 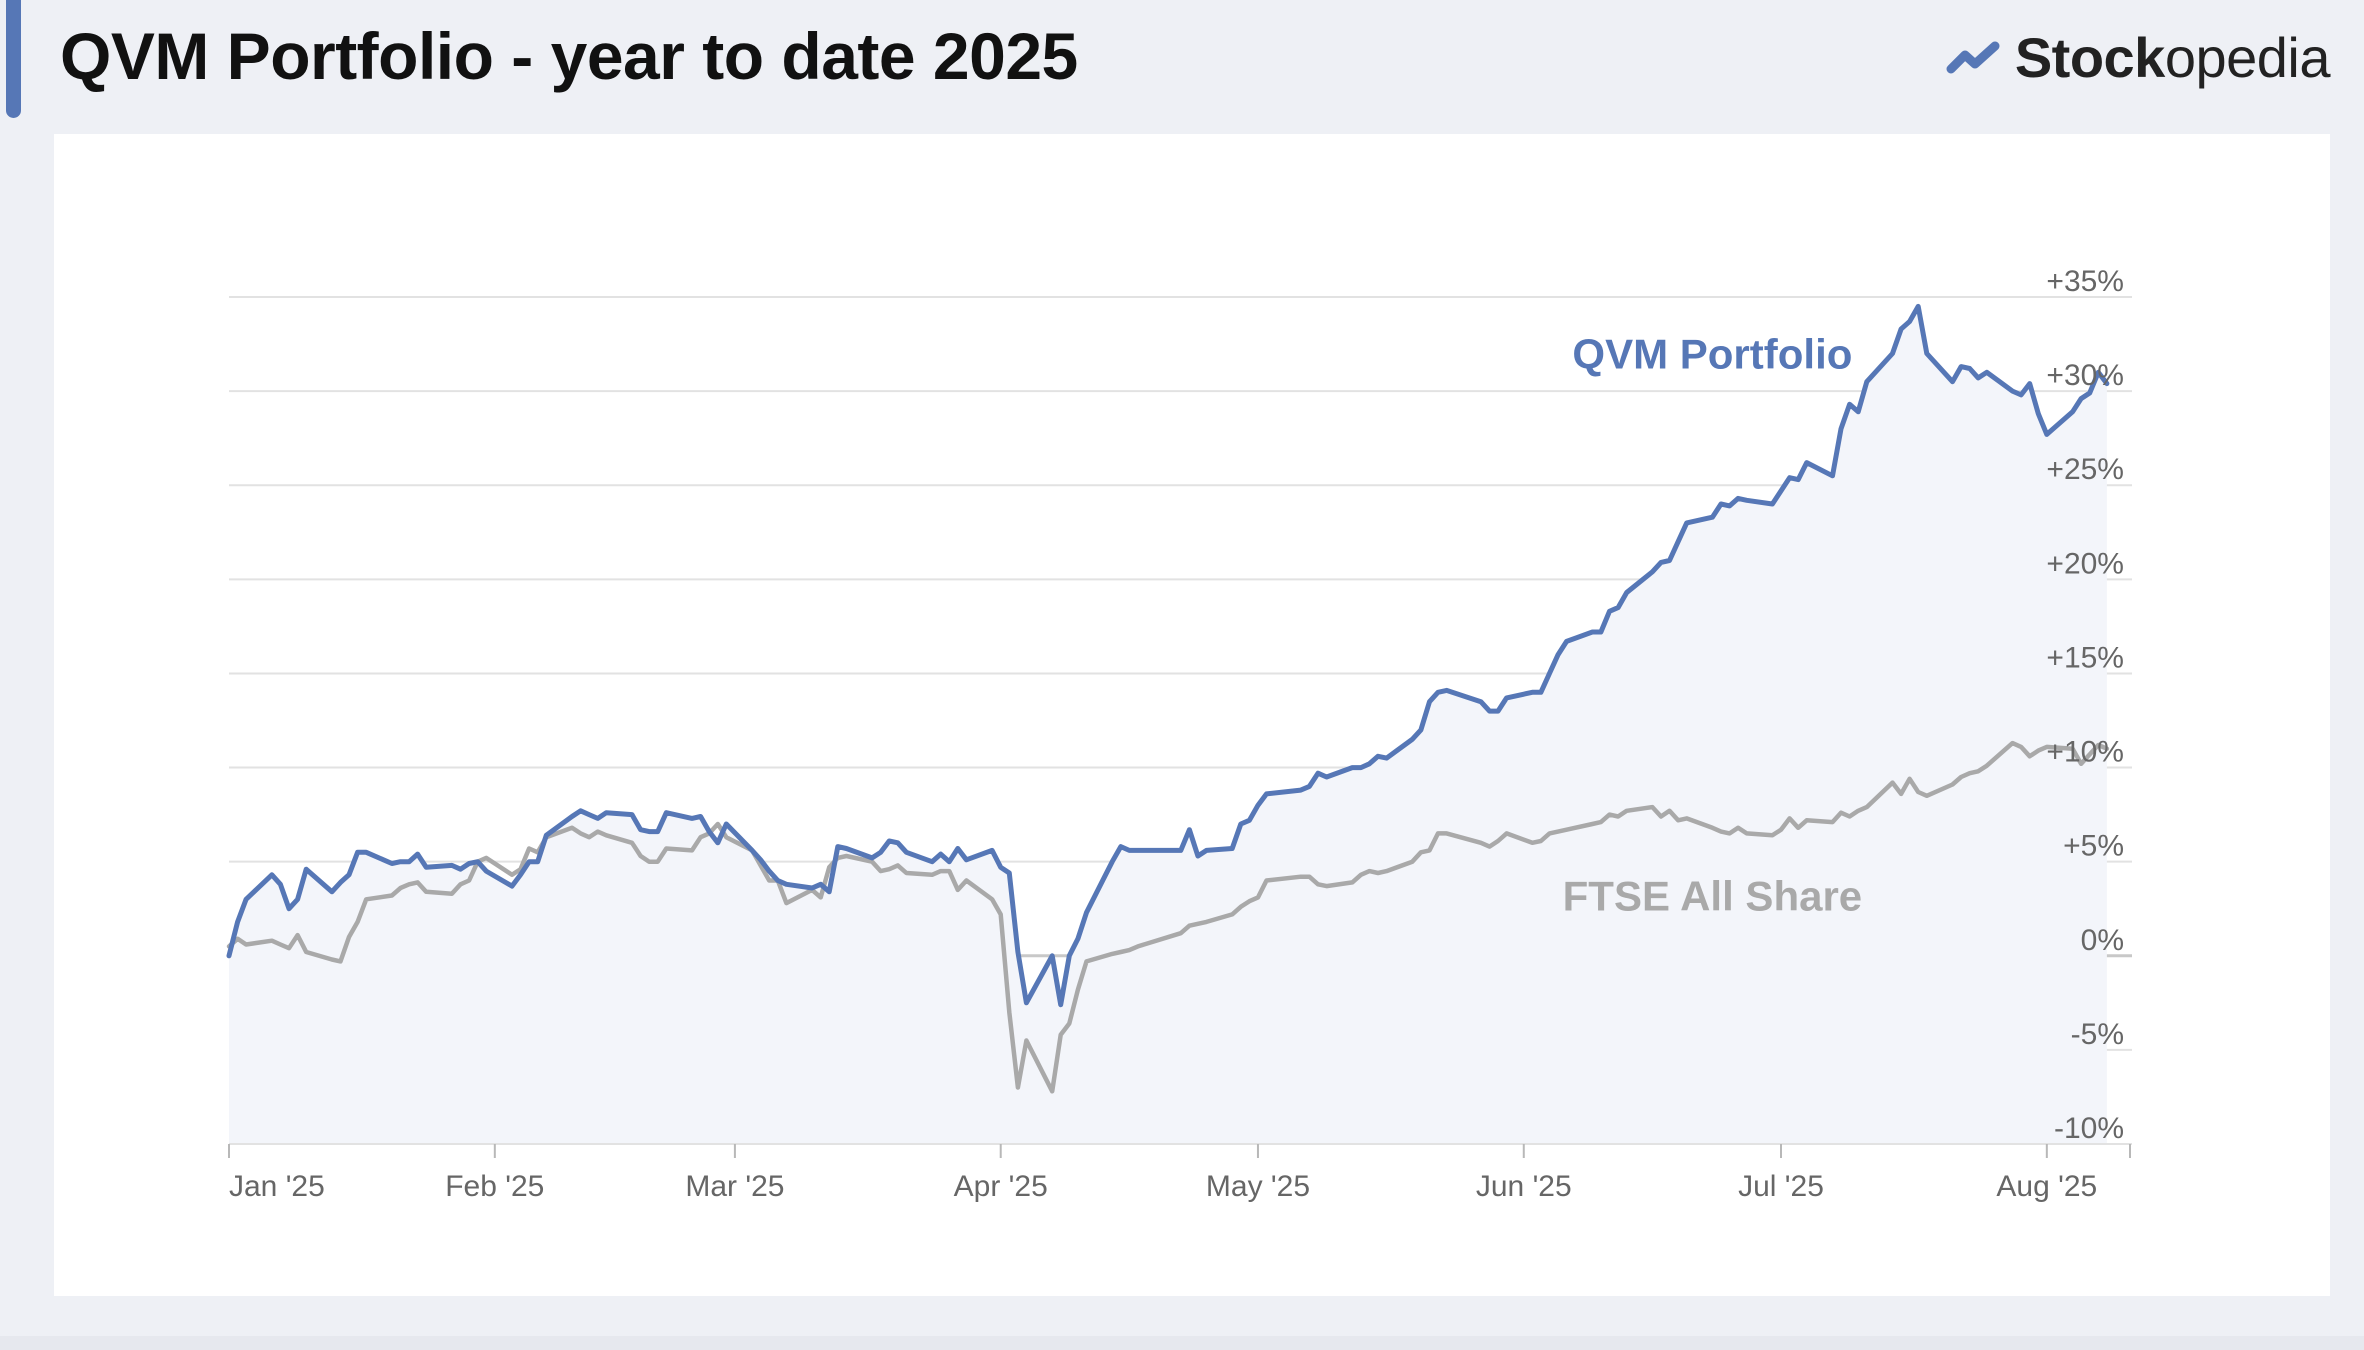 I want to click on y-tick-label: +10%, so click(x=2085, y=752).